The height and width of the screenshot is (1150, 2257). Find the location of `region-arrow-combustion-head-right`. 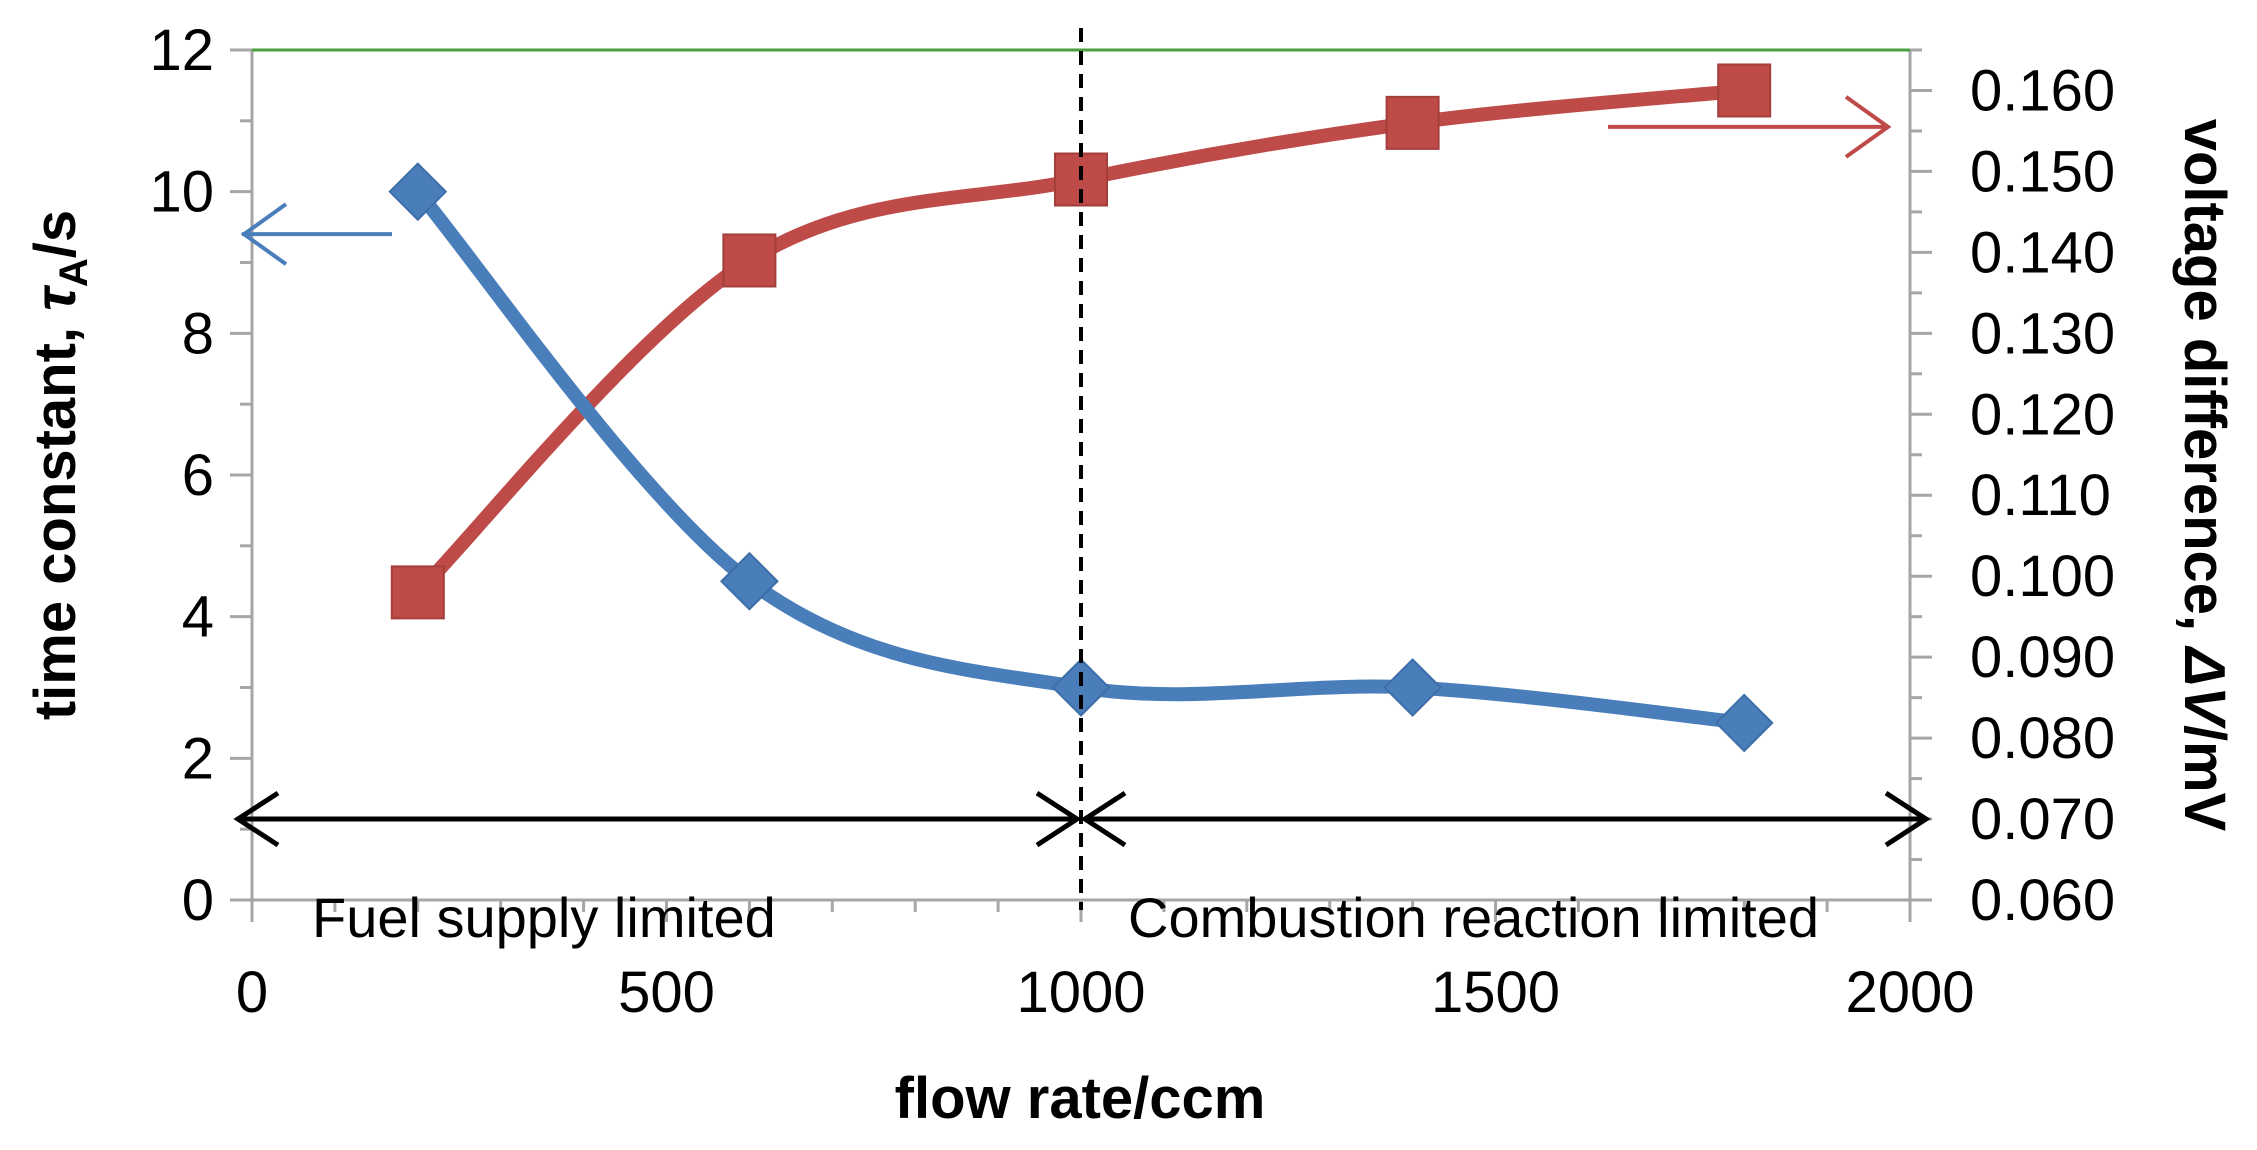

region-arrow-combustion-head-right is located at coordinates (1907, 819).